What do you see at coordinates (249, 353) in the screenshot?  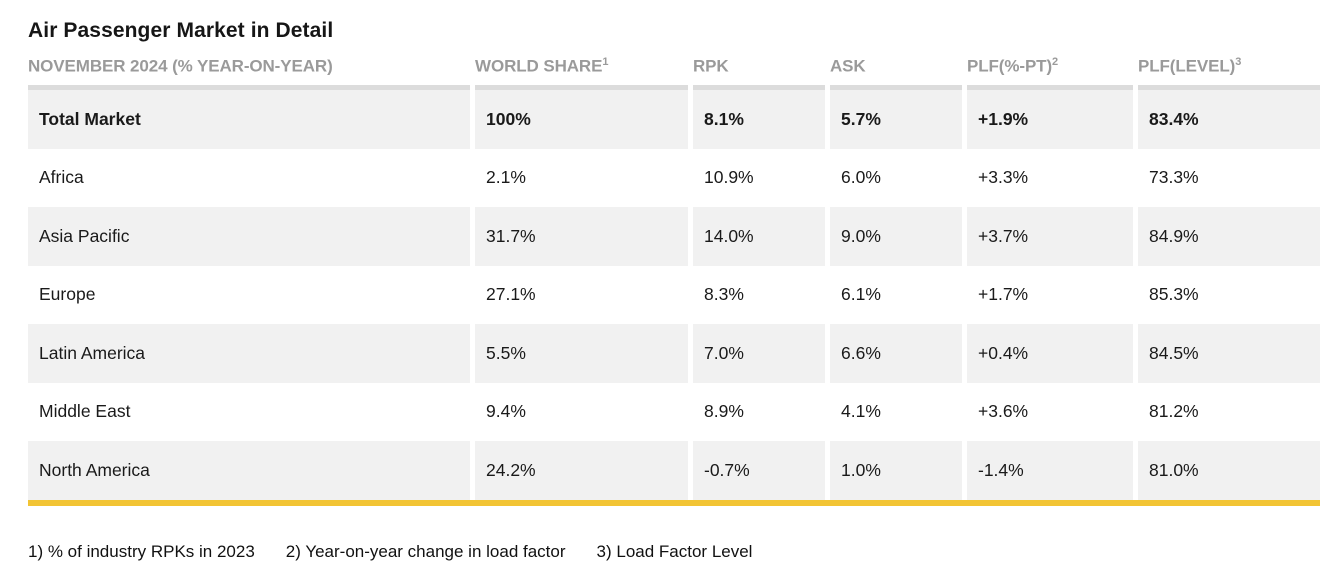 I see `region-cell: Latin America` at bounding box center [249, 353].